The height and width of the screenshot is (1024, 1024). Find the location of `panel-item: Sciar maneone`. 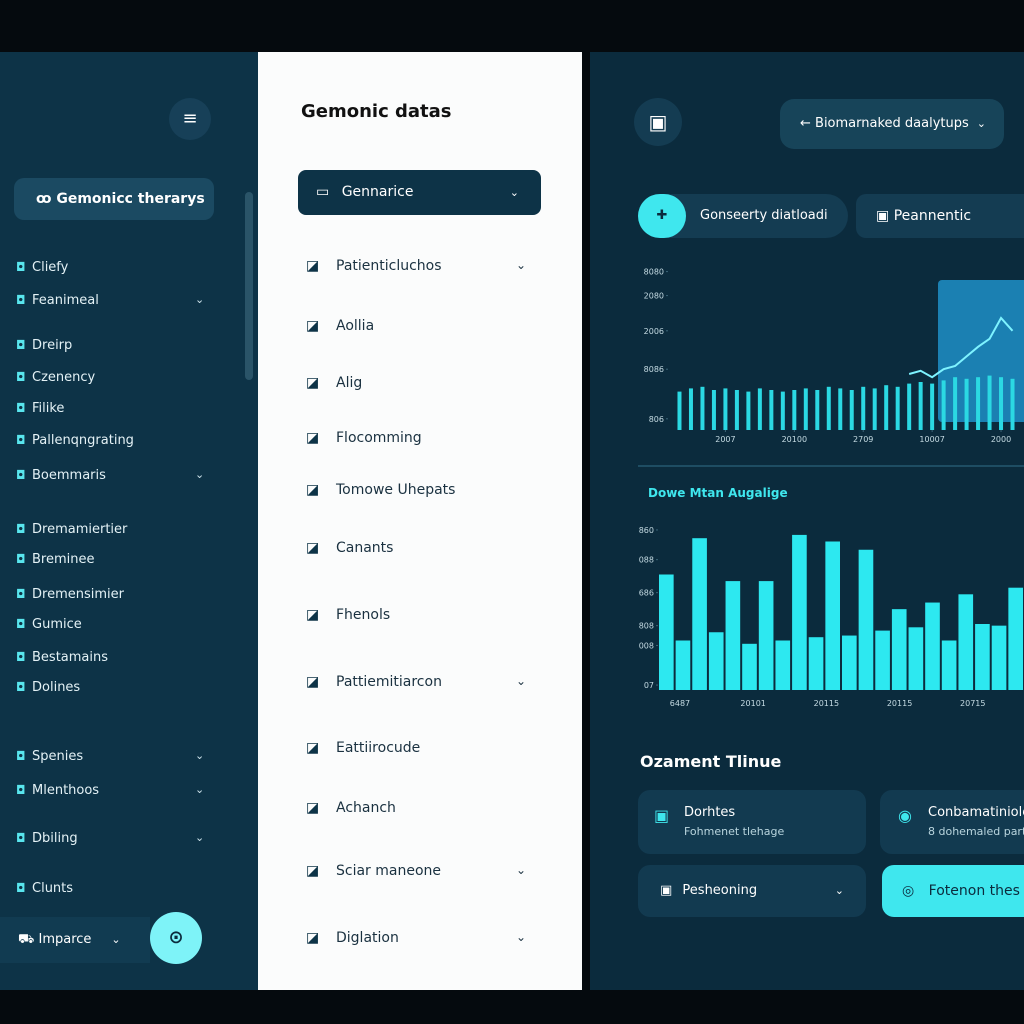

panel-item: Sciar maneone is located at coordinates (389, 871).